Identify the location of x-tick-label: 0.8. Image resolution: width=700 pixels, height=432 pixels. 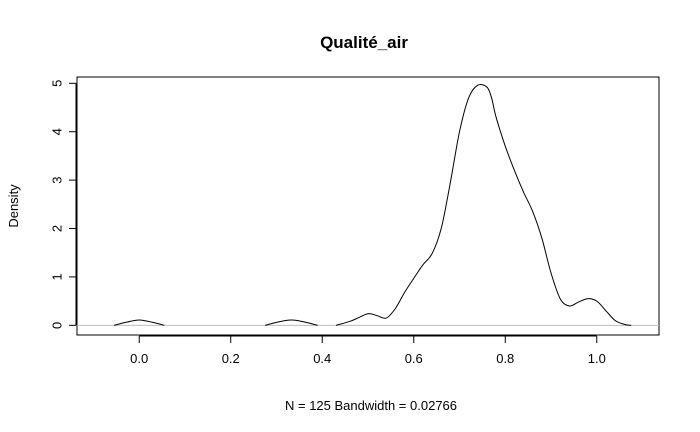
(505, 358).